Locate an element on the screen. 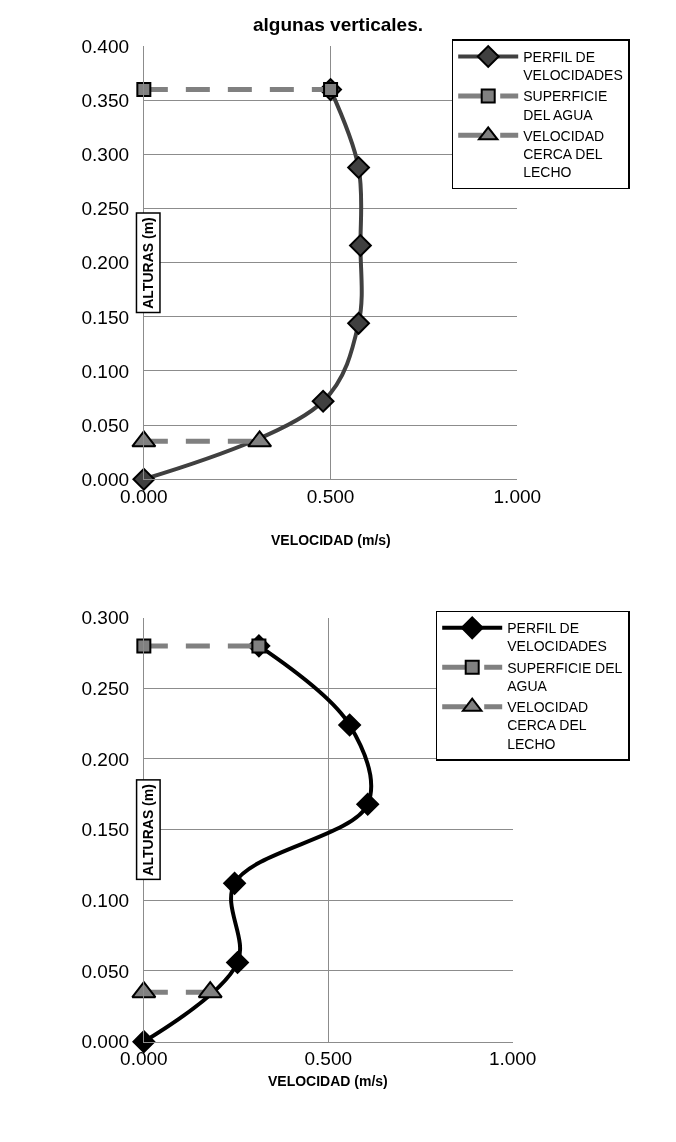 This screenshot has width=676, height=1142. chart-title: algunas verticales. is located at coordinates (338, 24).